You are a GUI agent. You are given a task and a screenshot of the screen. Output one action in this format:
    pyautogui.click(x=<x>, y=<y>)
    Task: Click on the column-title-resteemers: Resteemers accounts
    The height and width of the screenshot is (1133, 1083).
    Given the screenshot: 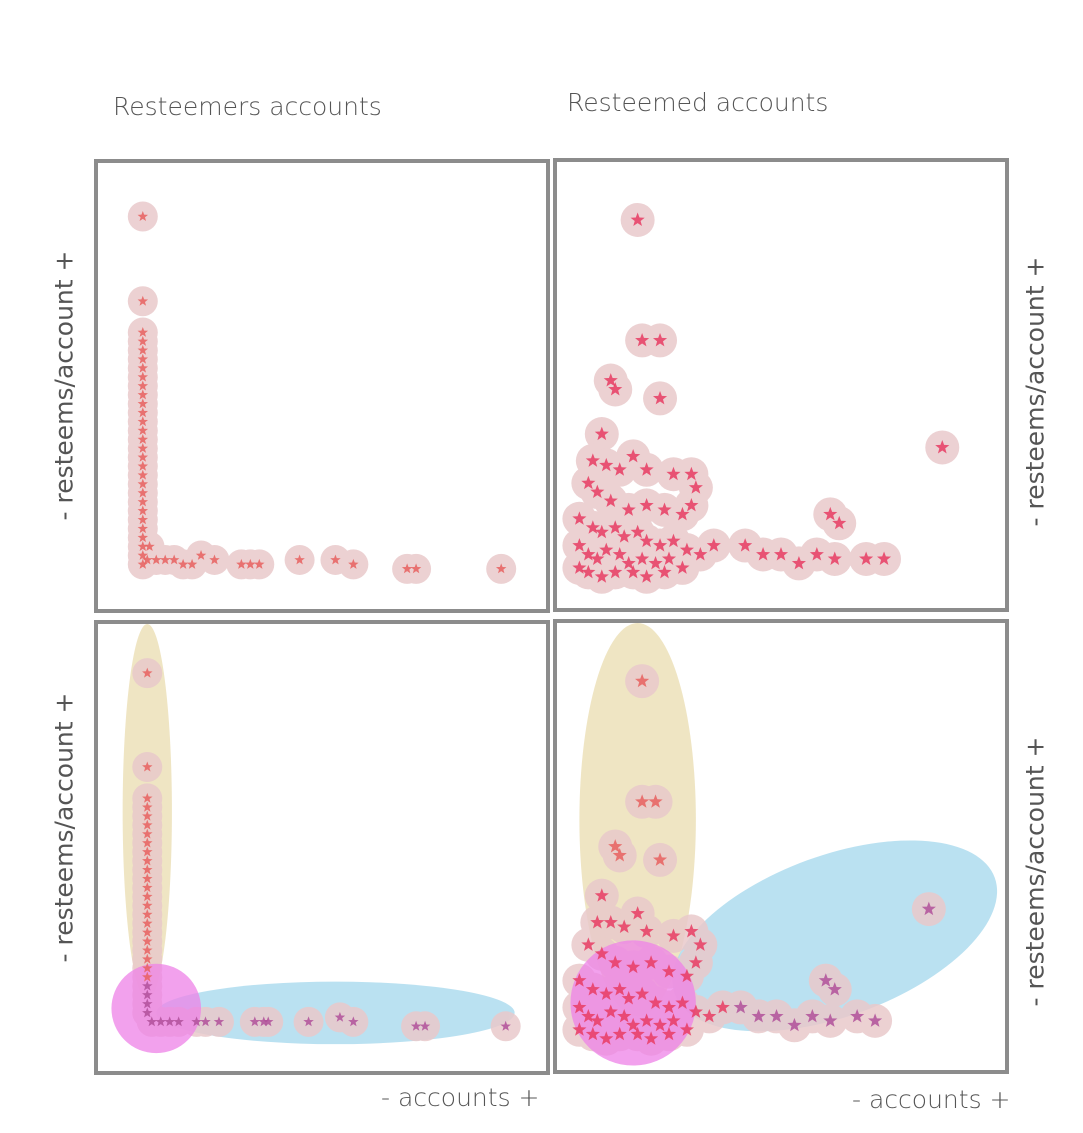 What is the action you would take?
    pyautogui.click(x=247, y=106)
    